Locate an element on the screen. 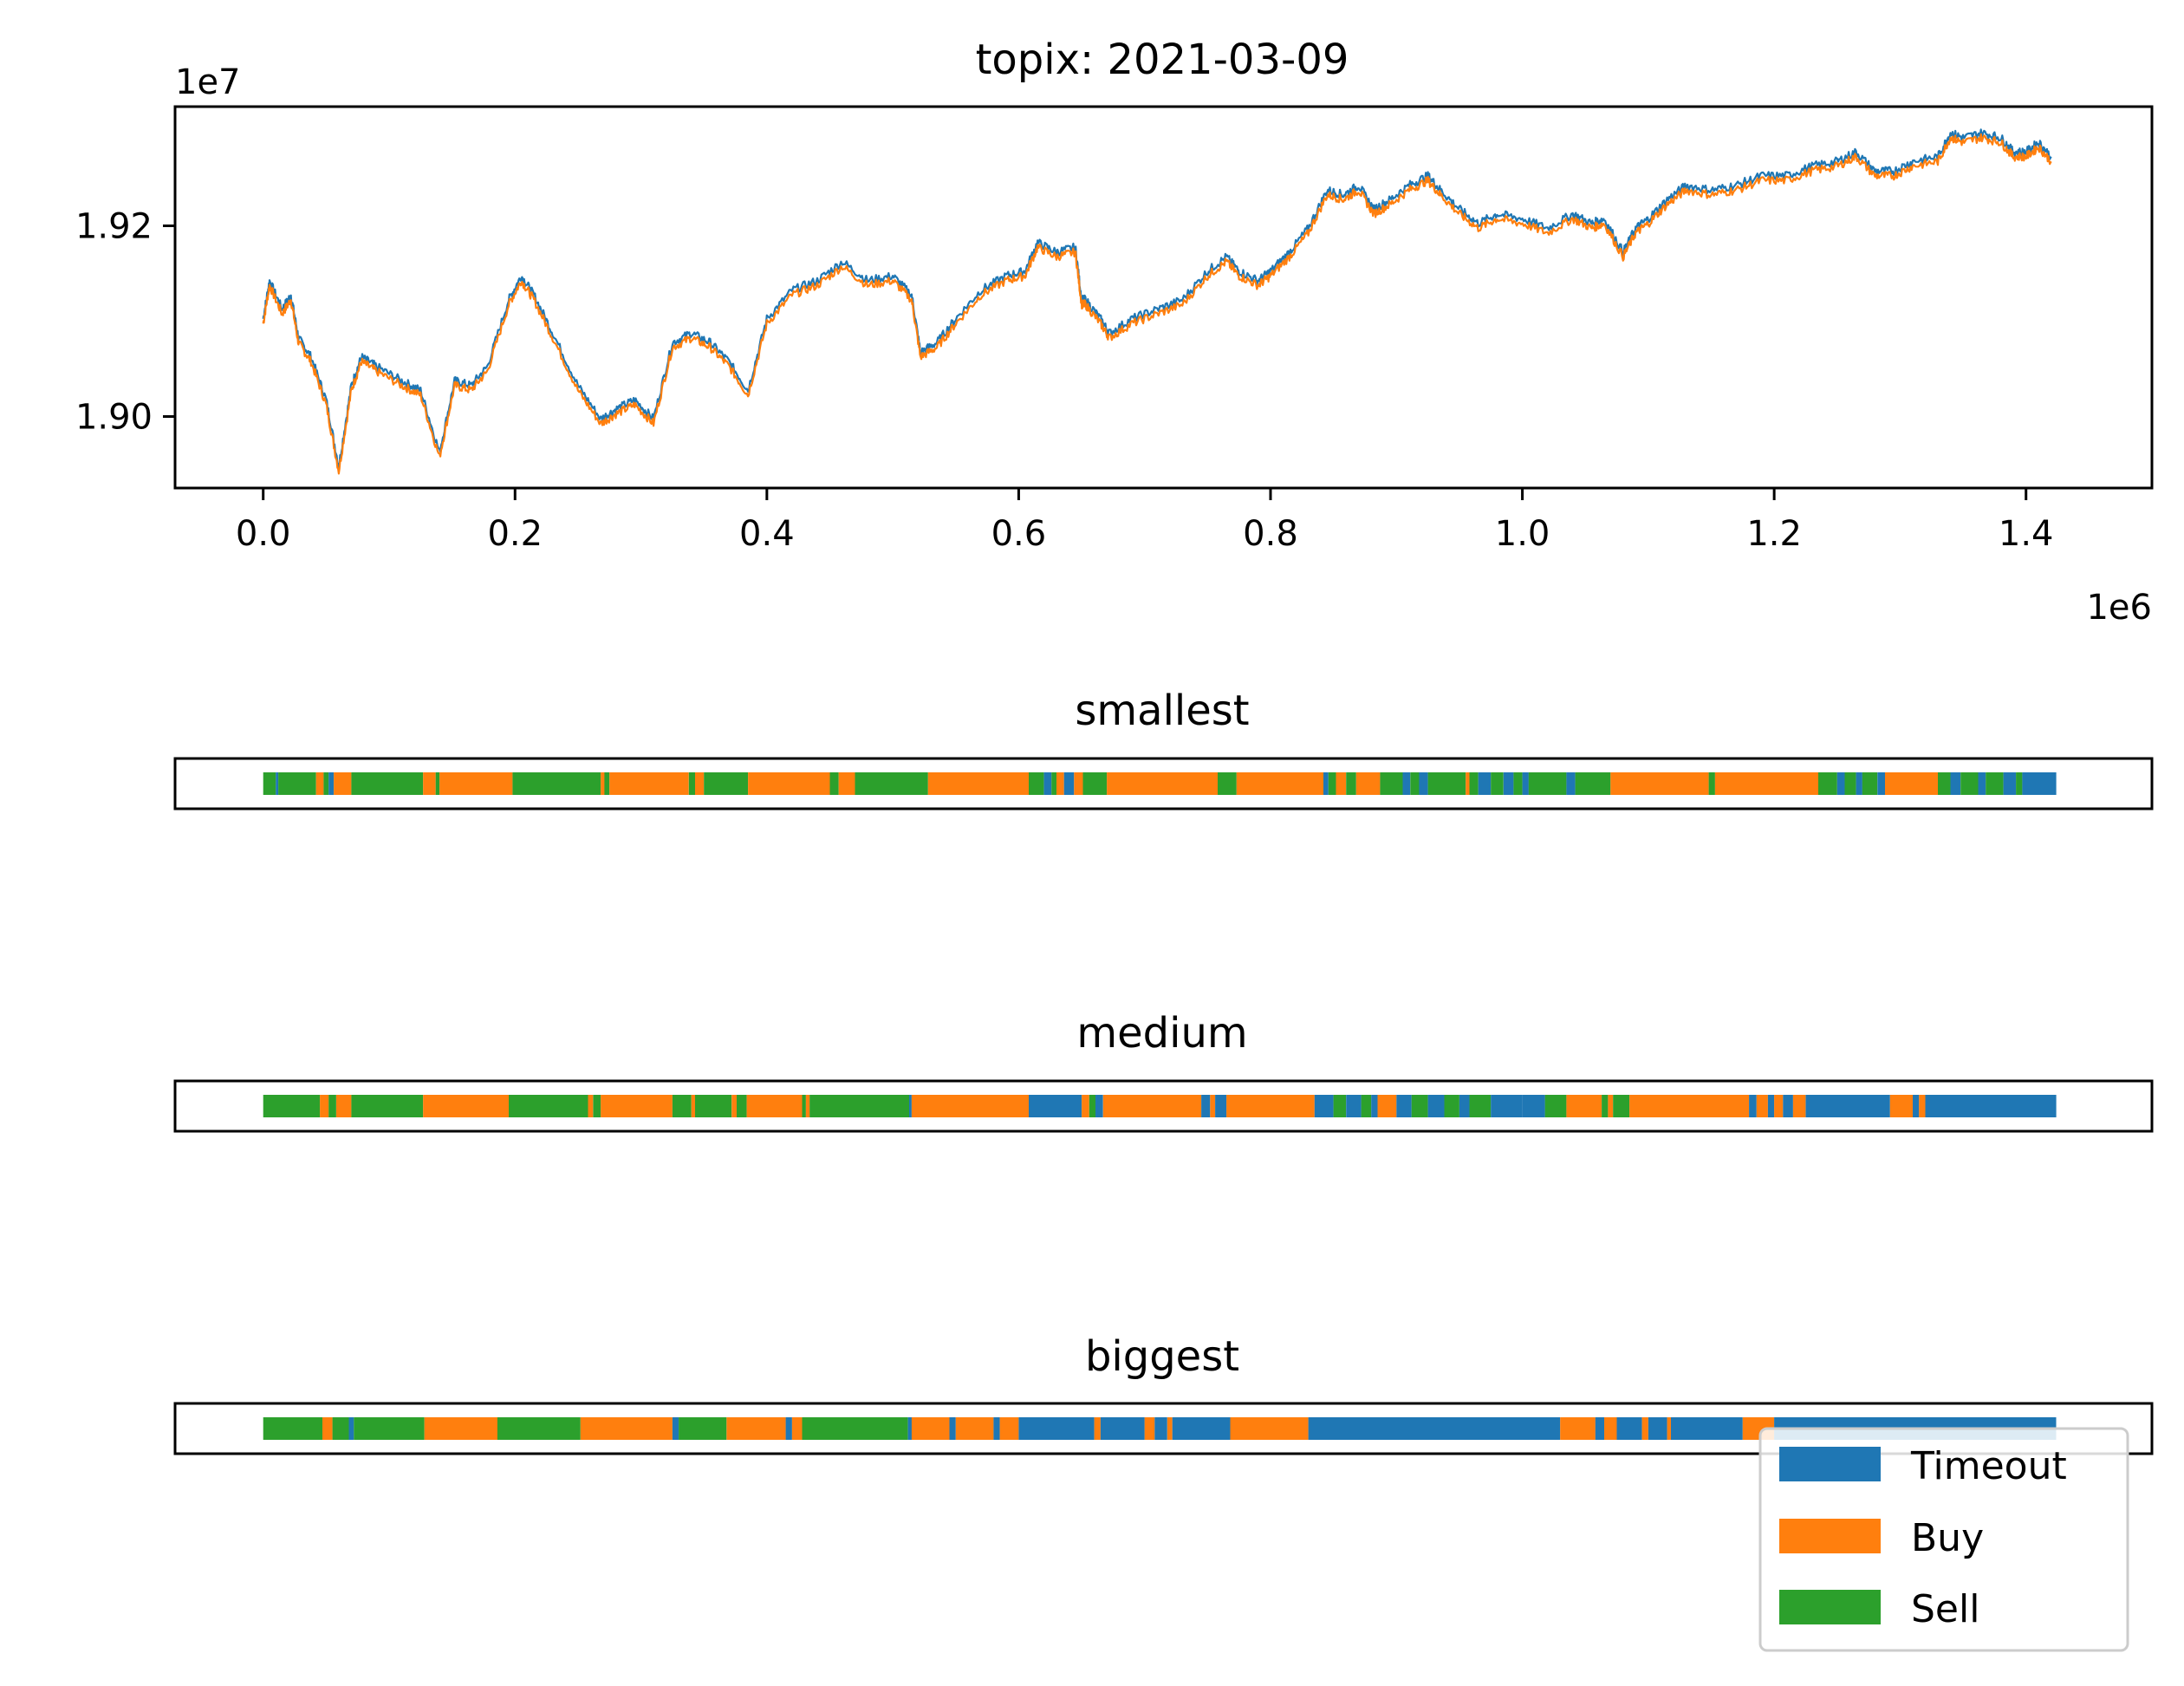 Image resolution: width=2184 pixels, height=1686 pixels. y-axis-ticks: 1.90 1.92 is located at coordinates (125, 323).